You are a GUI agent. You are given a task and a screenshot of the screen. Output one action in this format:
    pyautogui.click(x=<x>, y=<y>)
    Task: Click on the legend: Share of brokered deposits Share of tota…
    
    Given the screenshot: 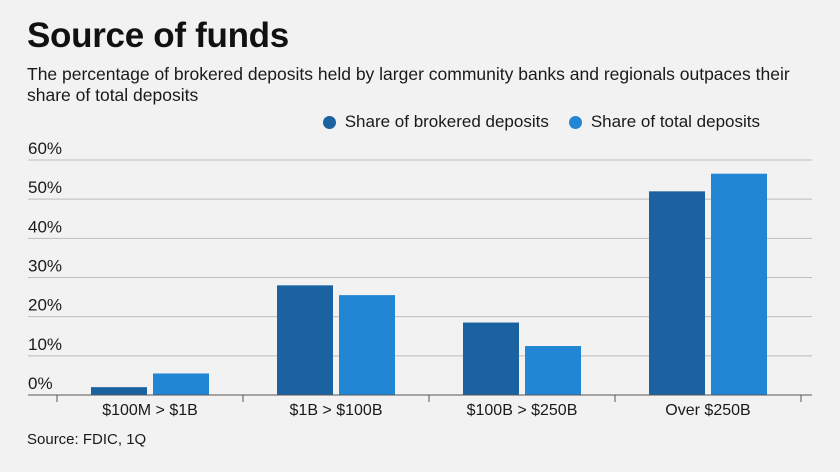 What is the action you would take?
    pyautogui.click(x=541, y=122)
    